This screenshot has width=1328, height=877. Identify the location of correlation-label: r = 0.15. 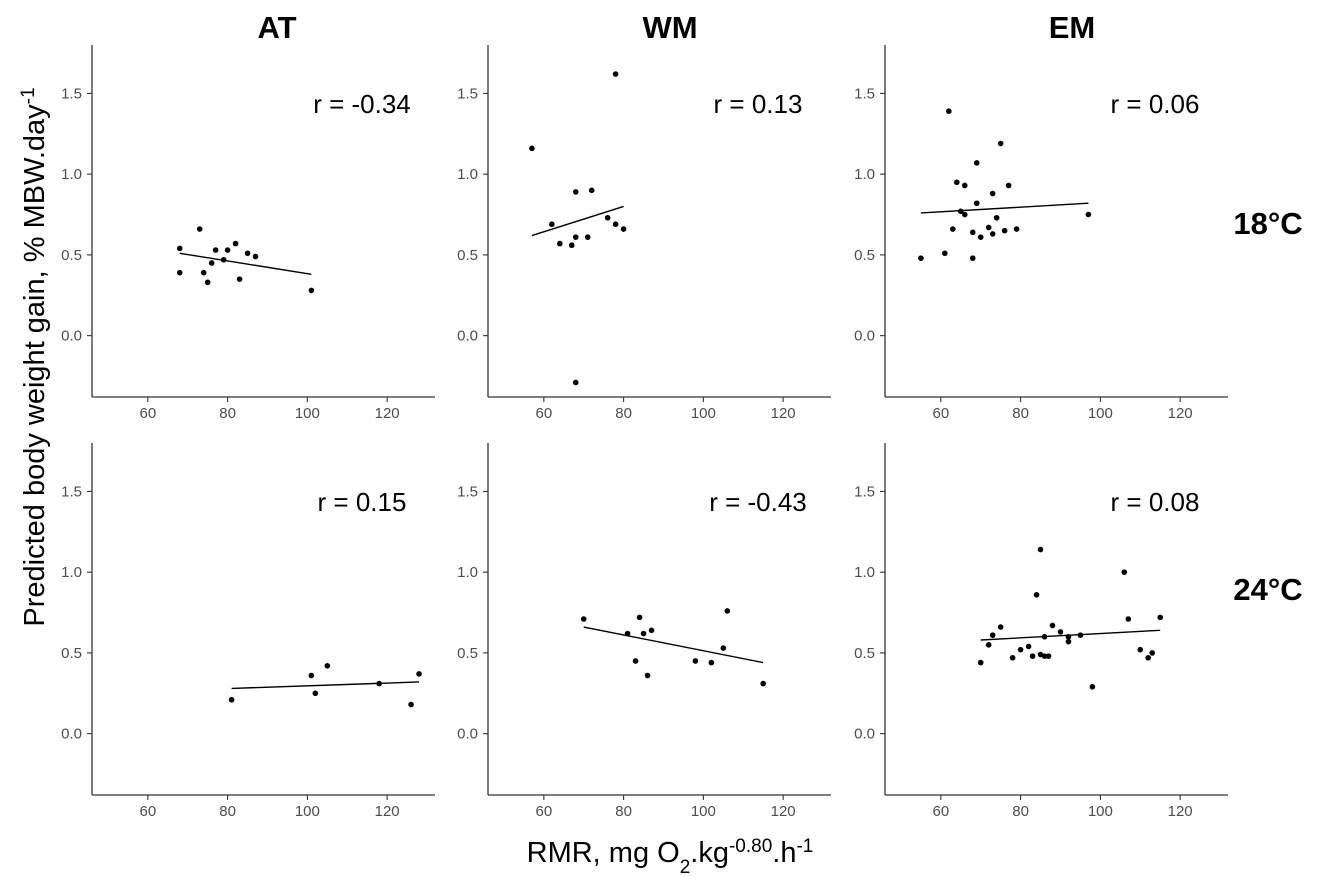
(362, 502).